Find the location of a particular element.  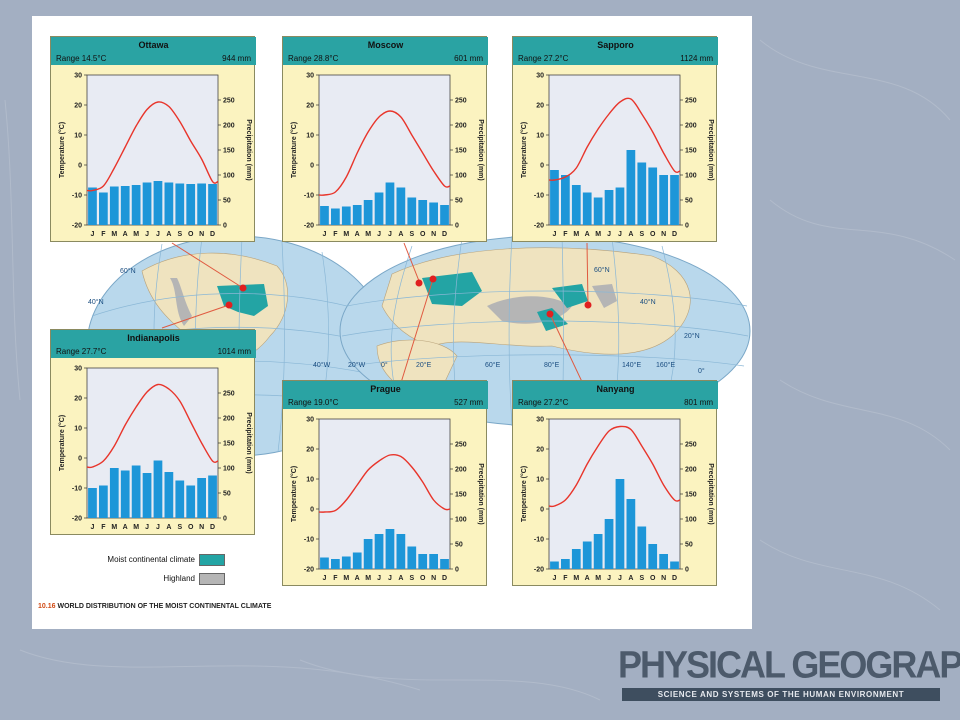

map-lon-label: 40°W is located at coordinates (322, 365).